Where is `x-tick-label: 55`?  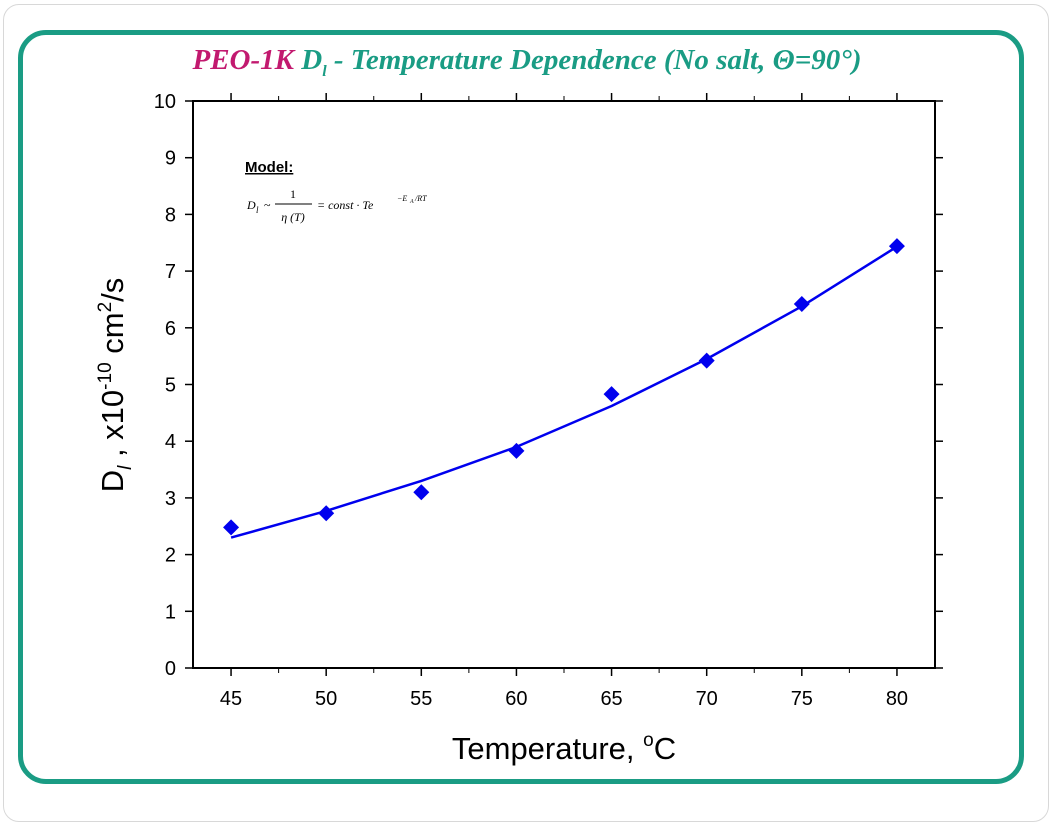
x-tick-label: 55 is located at coordinates (421, 699).